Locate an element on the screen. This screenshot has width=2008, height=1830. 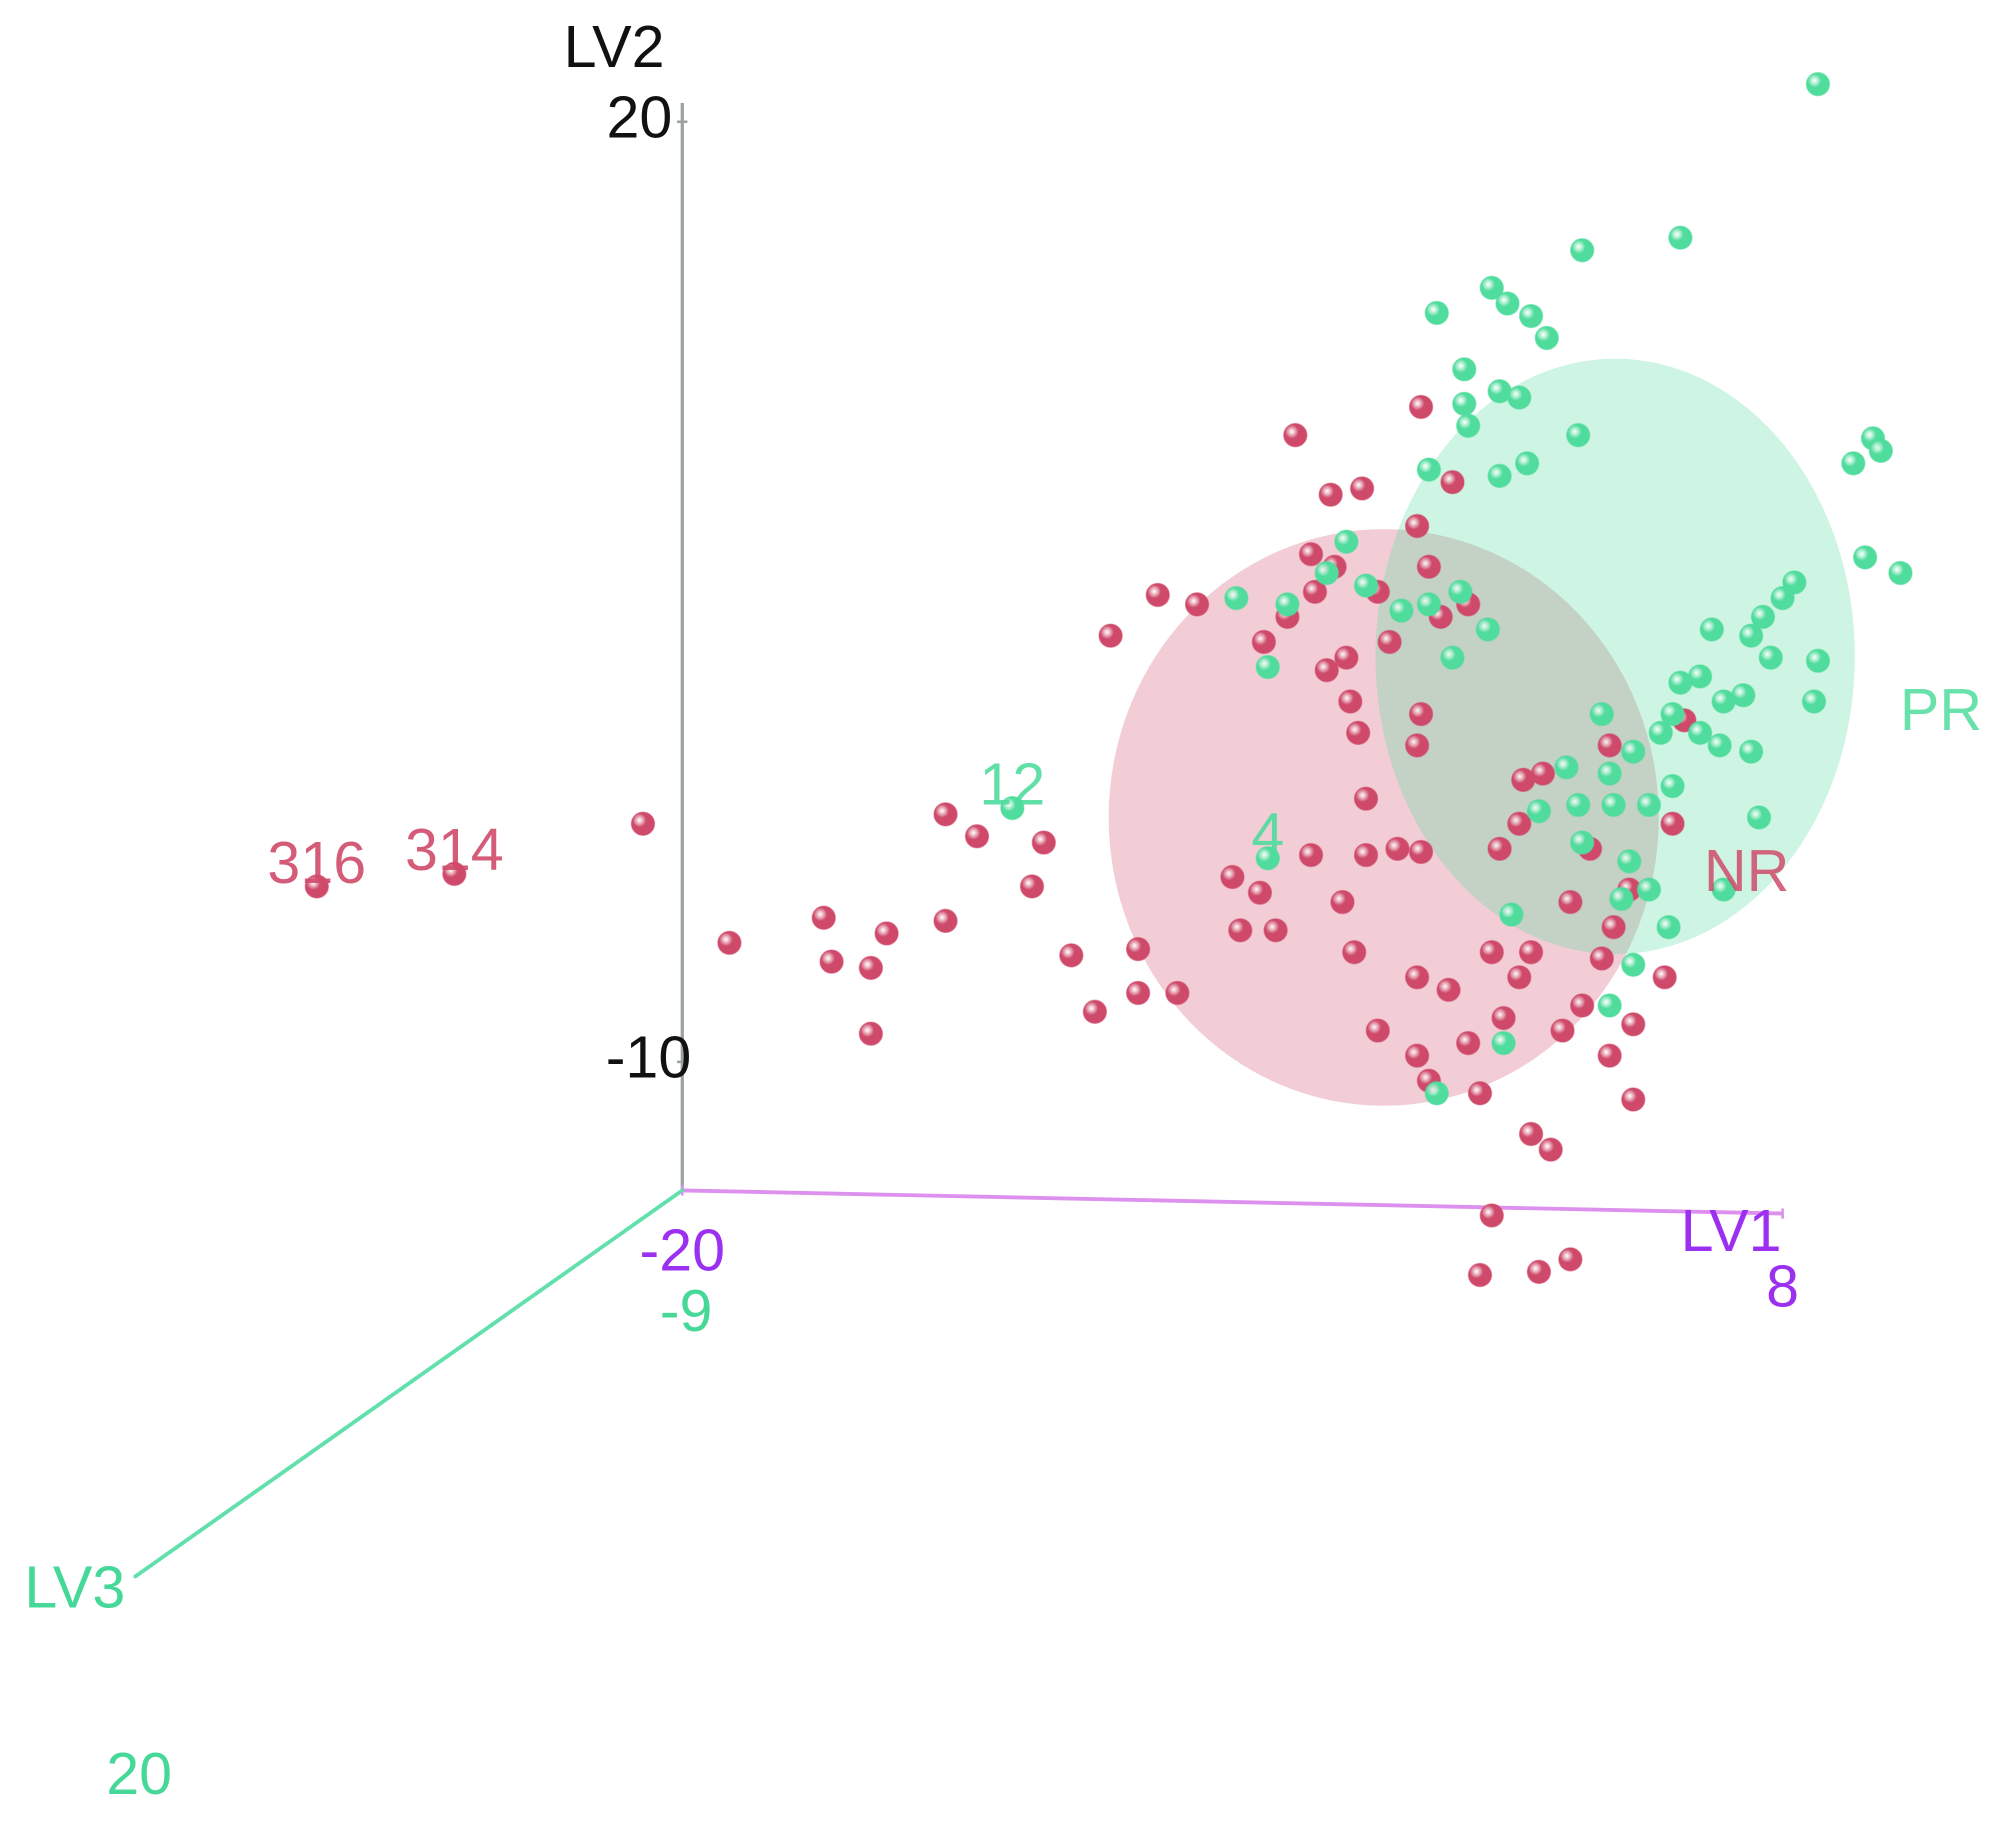
group-label: NR is located at coordinates (1747, 870).